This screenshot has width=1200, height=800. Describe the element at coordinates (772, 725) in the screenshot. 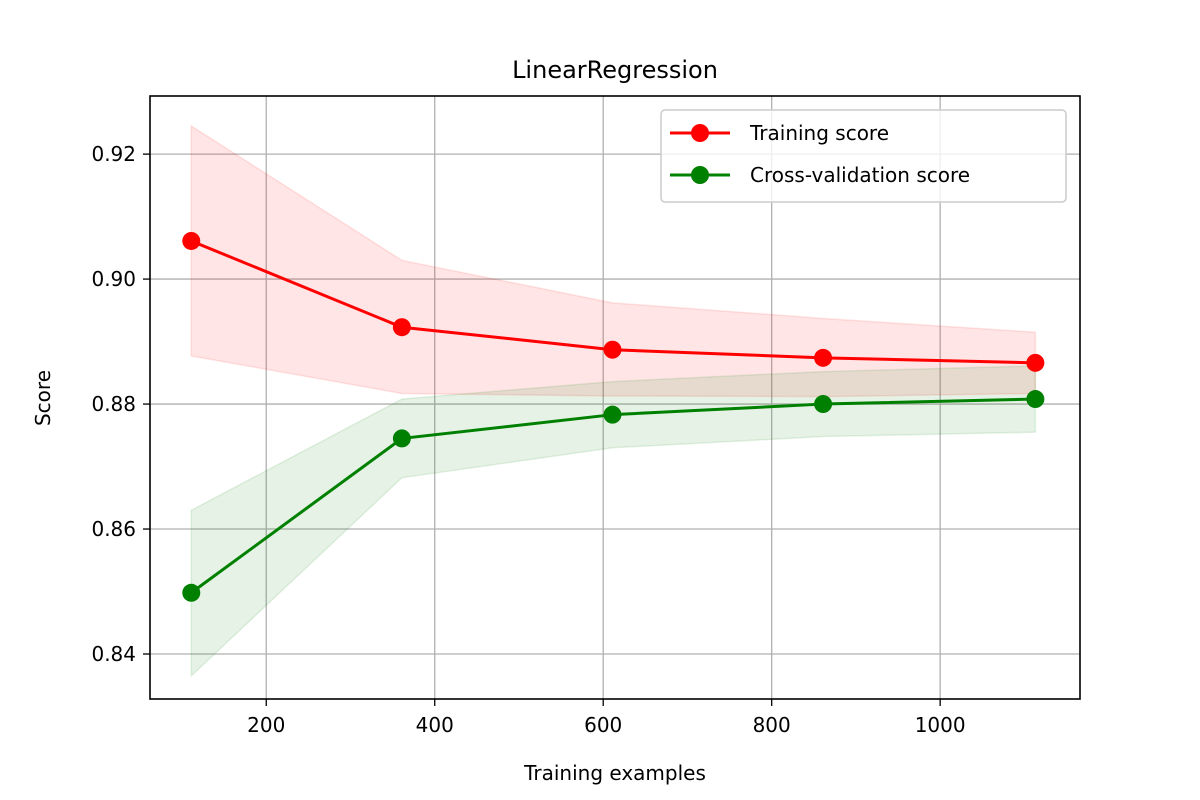

I see `x-tick-label: 800` at that location.